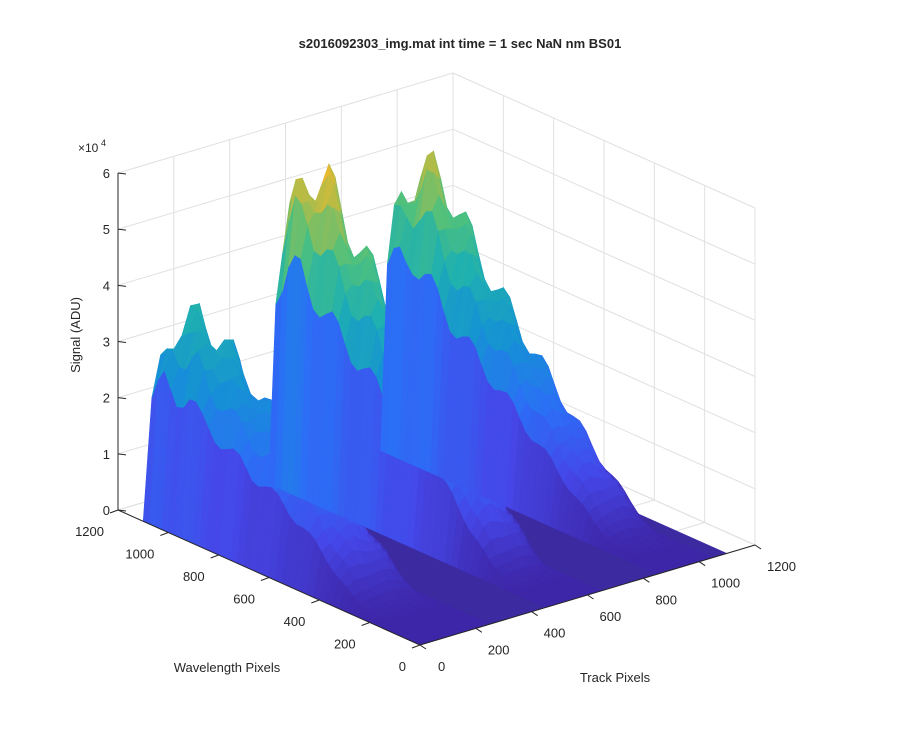 Image resolution: width=900 pixels, height=750 pixels. What do you see at coordinates (295, 621) in the screenshot?
I see `y-tick-label: 400` at bounding box center [295, 621].